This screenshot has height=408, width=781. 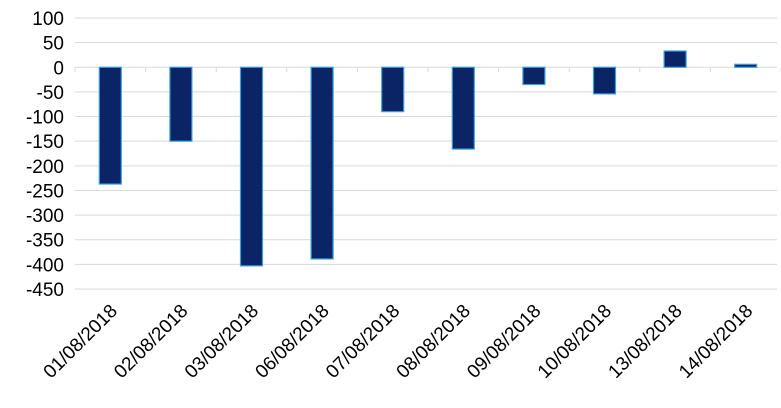 I want to click on x-tick-label: 10/08/2018, so click(x=575, y=342).